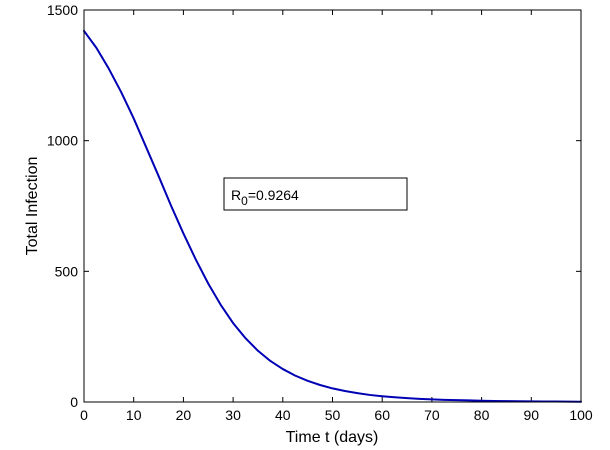 The width and height of the screenshot is (610, 450). Describe the element at coordinates (332, 437) in the screenshot. I see `x-axis-label: Time t (days)` at that location.